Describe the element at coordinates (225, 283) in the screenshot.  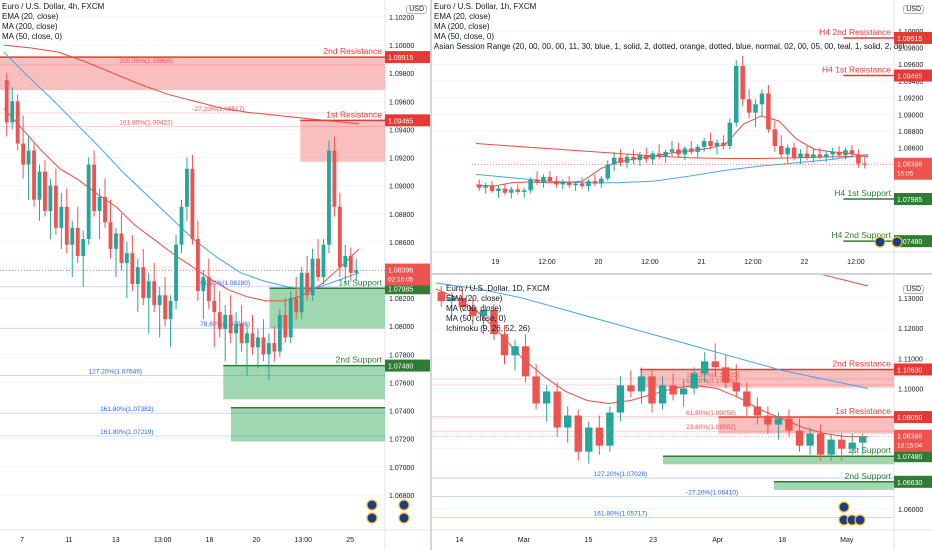
I see `fib-label: 61.80%(1.08280)` at that location.